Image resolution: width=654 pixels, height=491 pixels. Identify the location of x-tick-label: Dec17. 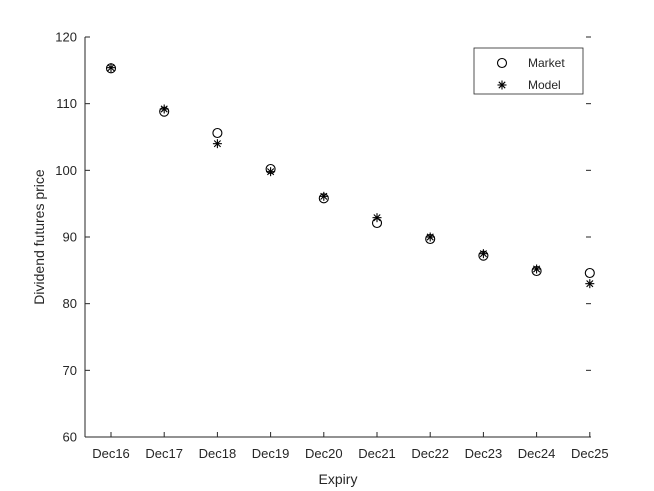
(164, 453).